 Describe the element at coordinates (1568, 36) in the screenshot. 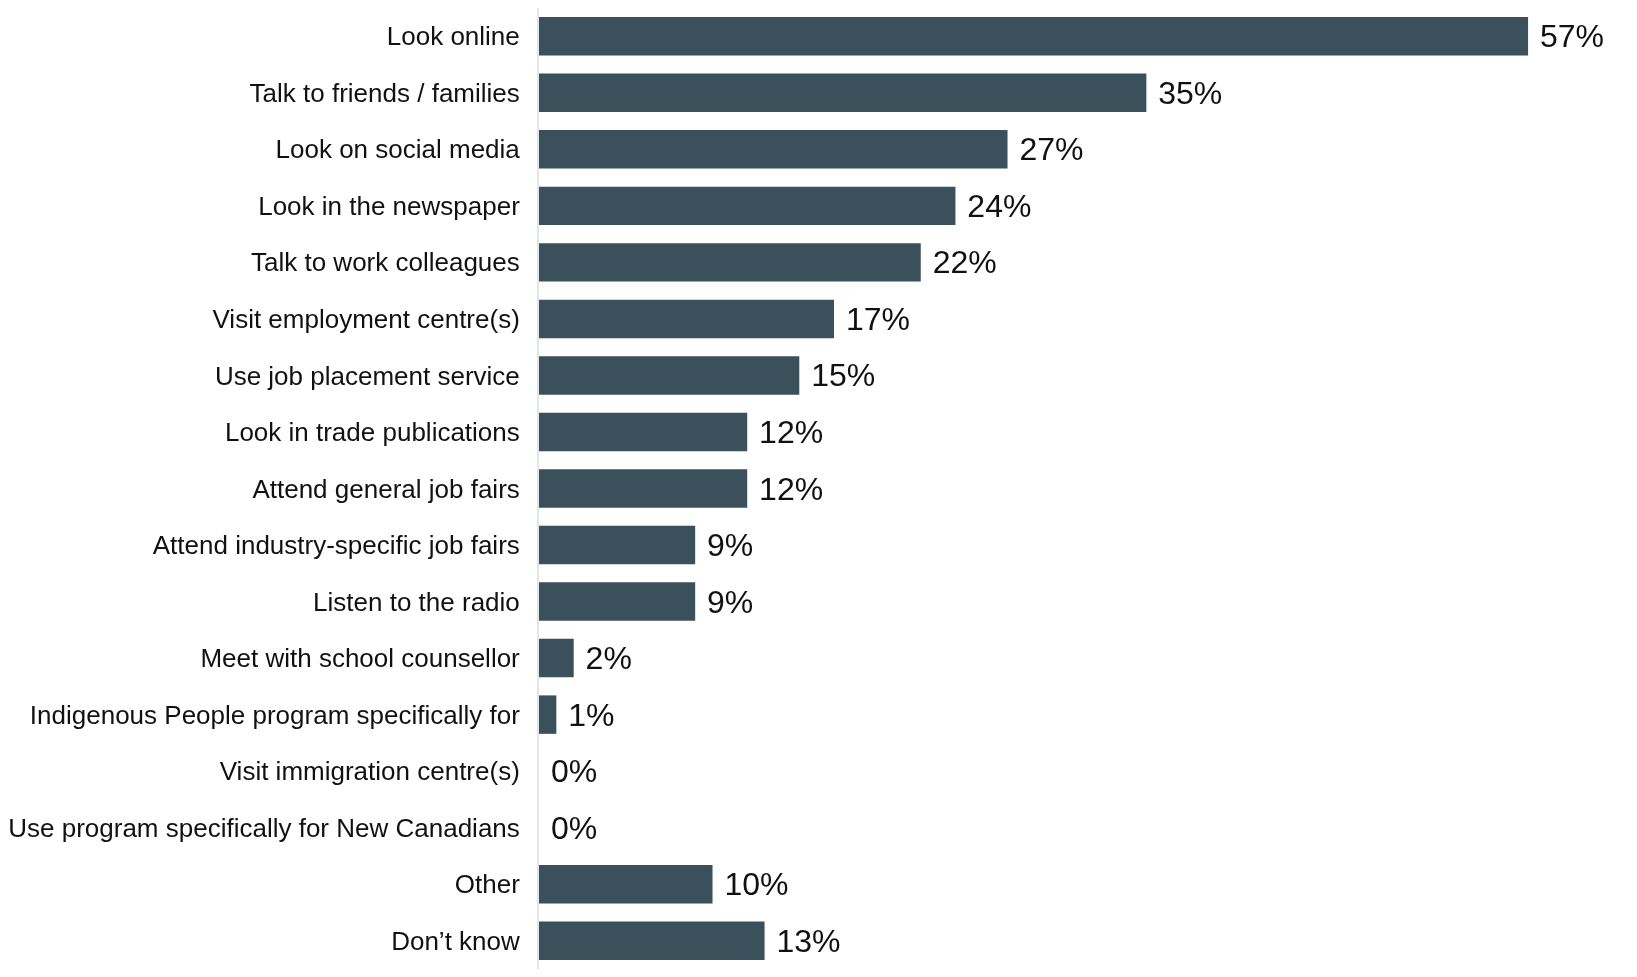

I see `data-label: 57%` at that location.